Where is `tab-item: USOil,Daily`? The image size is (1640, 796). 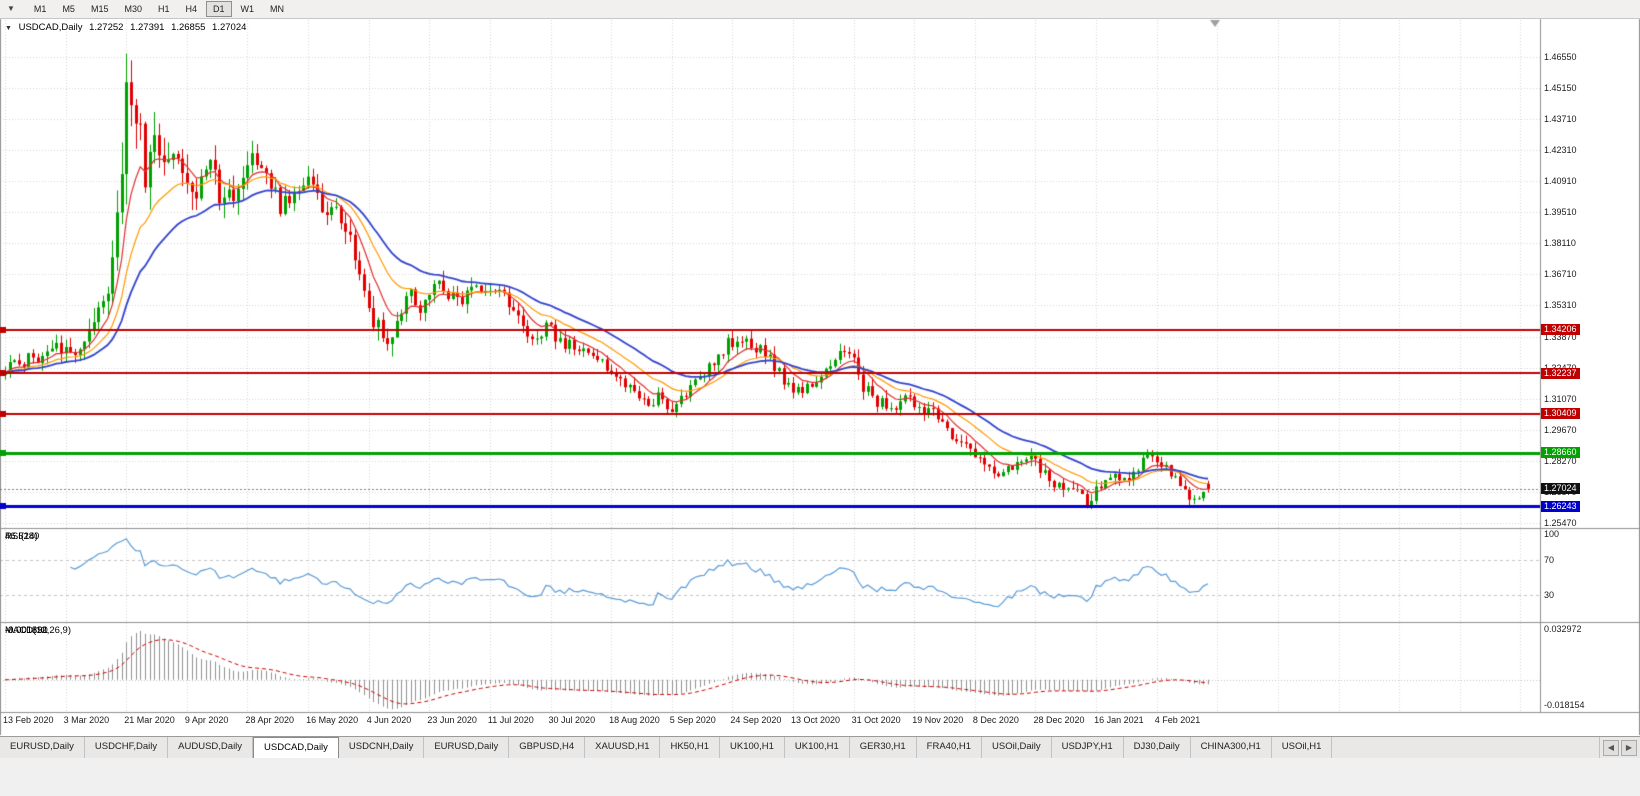
tab-item: USOil,Daily is located at coordinates (1017, 747).